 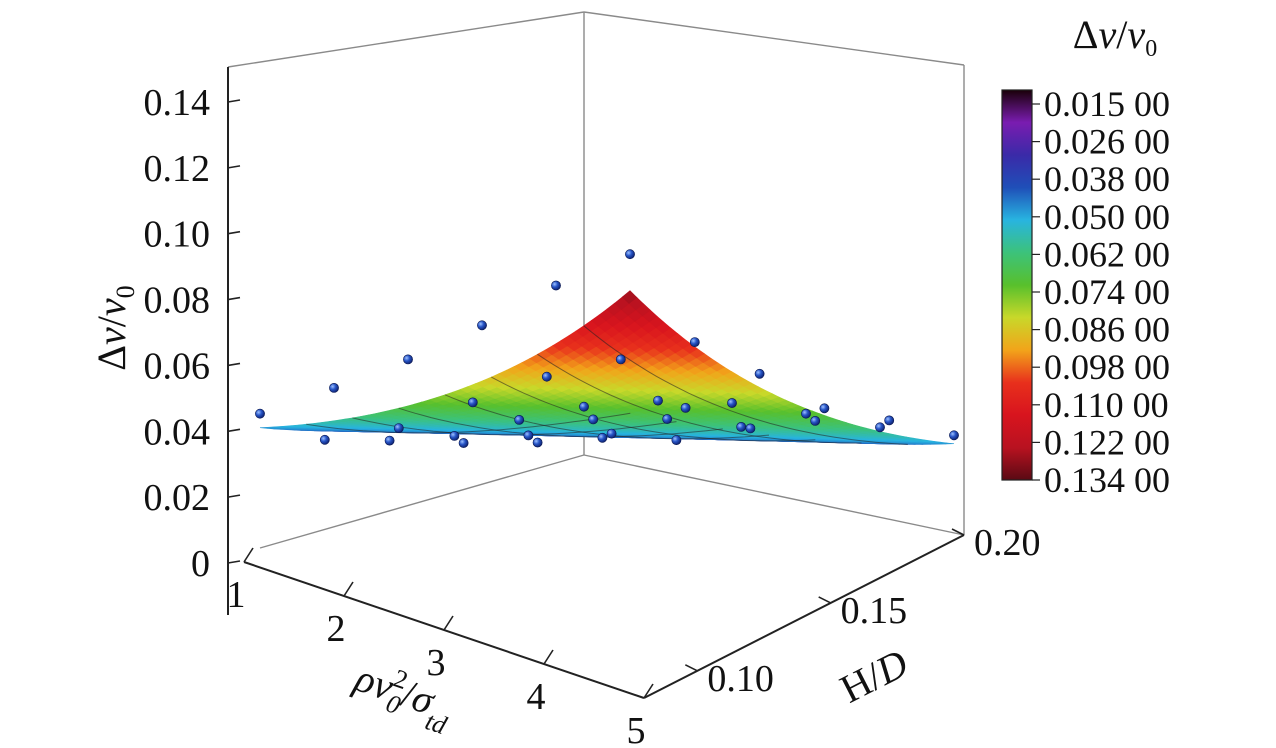 What do you see at coordinates (436, 663) in the screenshot?
I see `x-tick-label: 3` at bounding box center [436, 663].